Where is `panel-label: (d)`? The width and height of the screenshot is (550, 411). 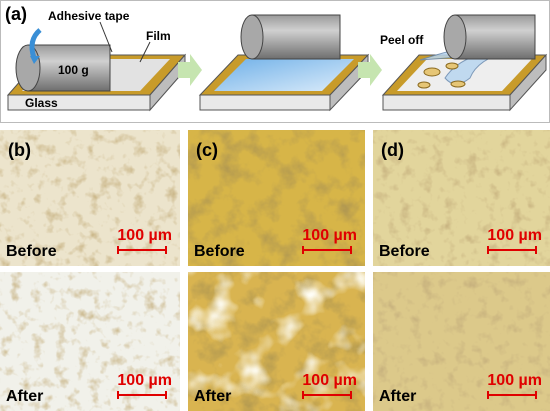 panel-label: (d) is located at coordinates (392, 150).